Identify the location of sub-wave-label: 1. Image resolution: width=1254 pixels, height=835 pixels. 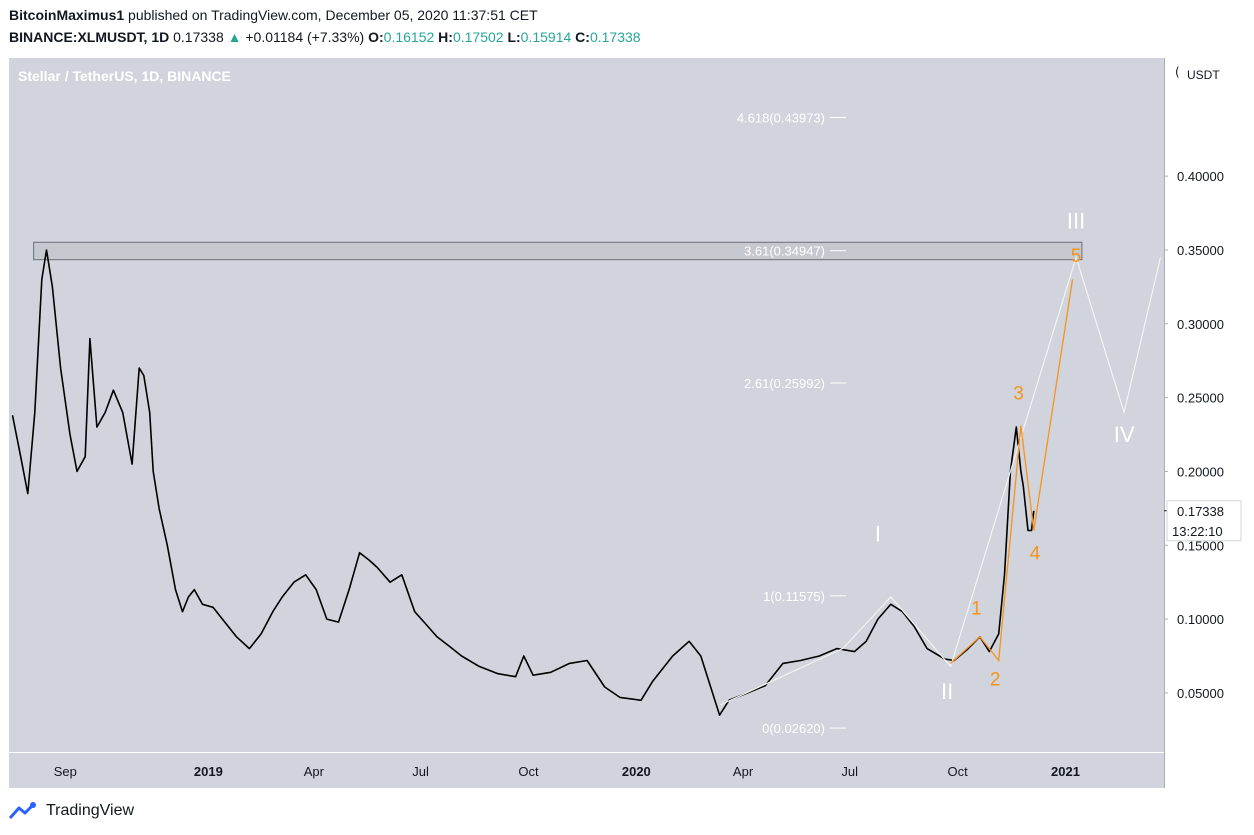
(976, 609).